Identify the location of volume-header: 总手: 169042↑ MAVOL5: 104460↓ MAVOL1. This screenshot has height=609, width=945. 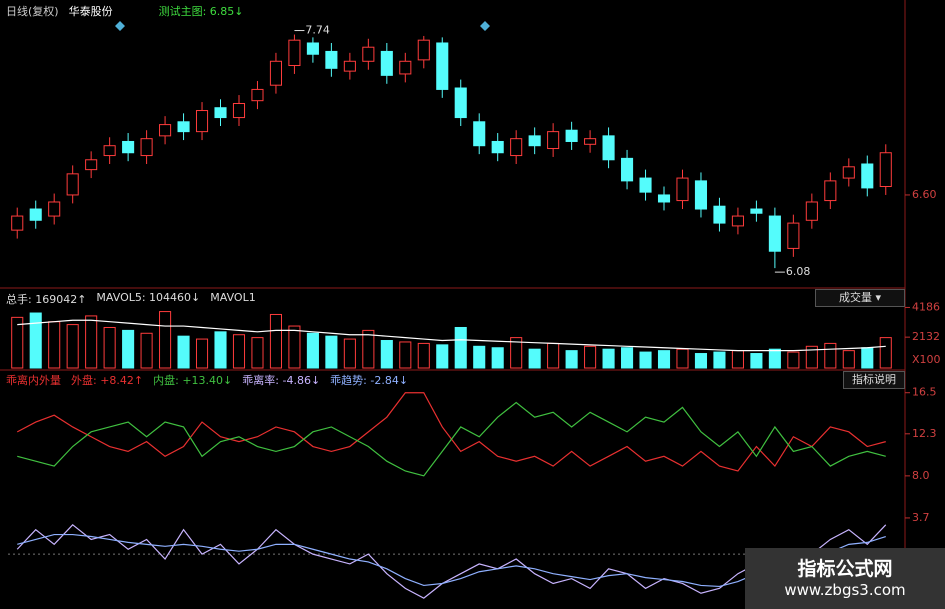
(131, 299).